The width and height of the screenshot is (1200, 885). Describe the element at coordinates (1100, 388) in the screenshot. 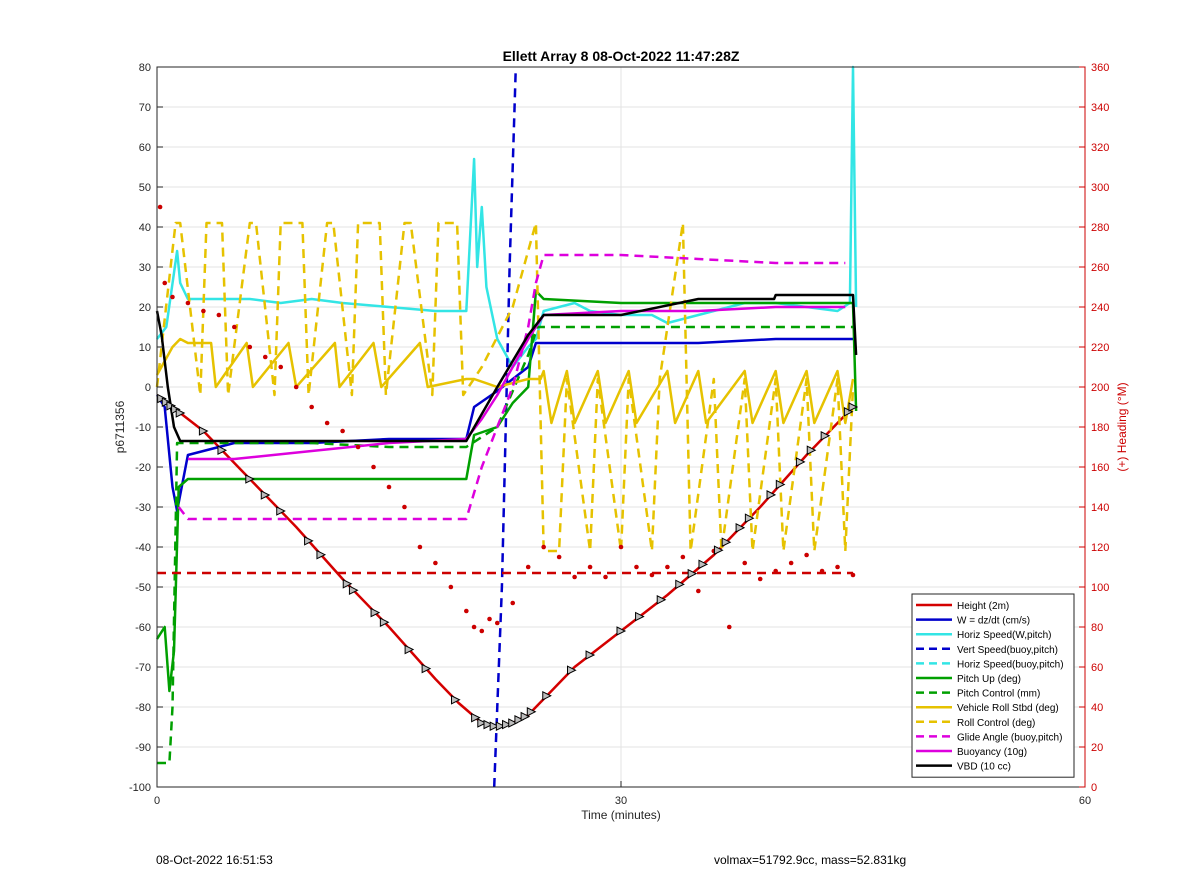

I see `y2-tick-label: 200` at that location.